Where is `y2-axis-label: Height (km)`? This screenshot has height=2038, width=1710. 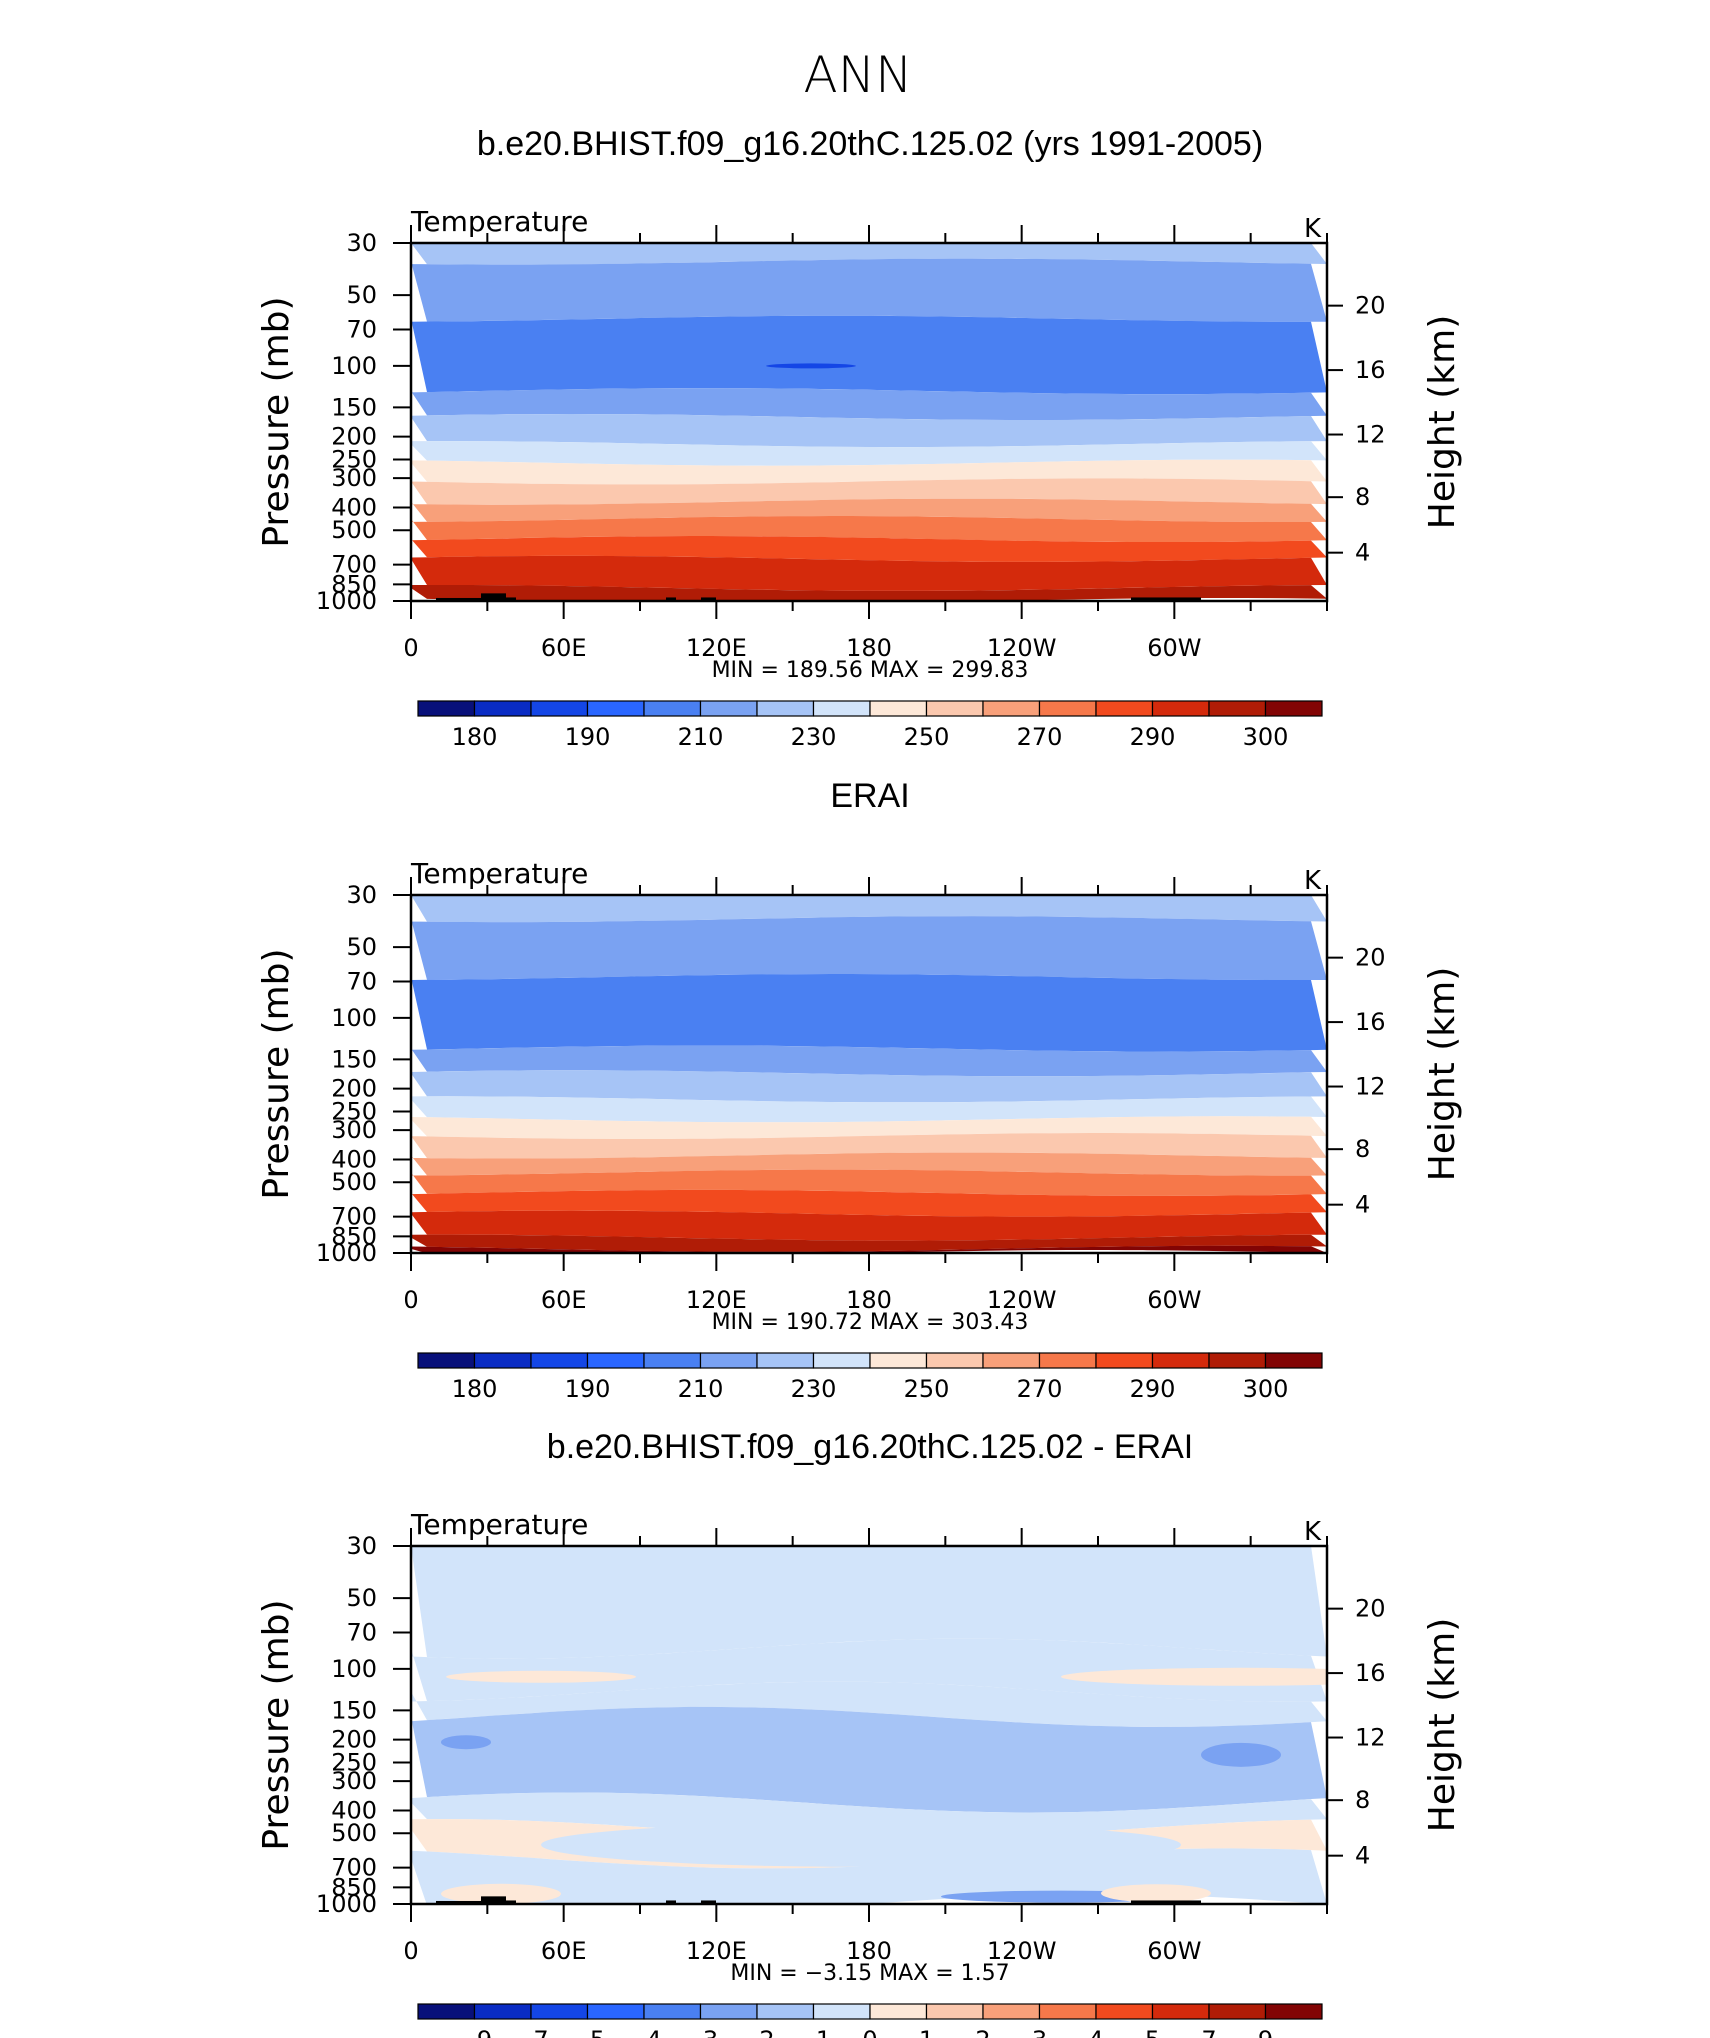 y2-axis-label: Height (km) is located at coordinates (1442, 422).